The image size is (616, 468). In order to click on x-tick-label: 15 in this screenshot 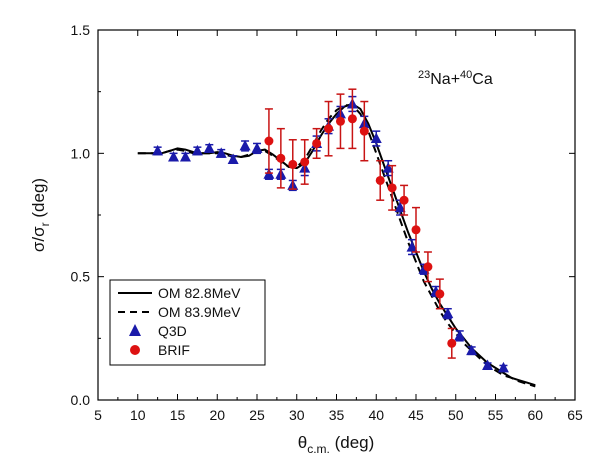, I will do `click(178, 415)`.